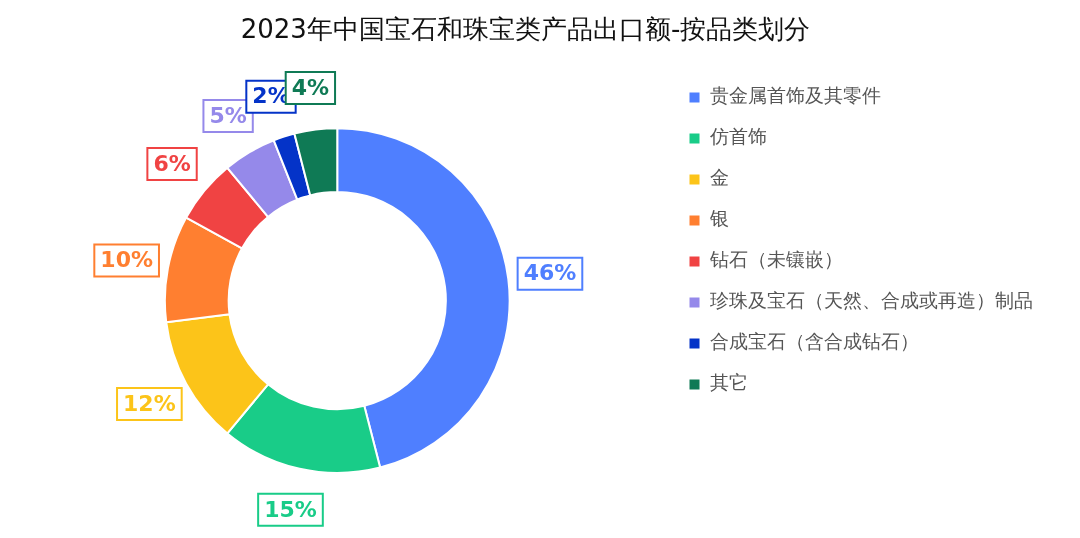  I want to click on legend-label: 银, so click(719, 218).